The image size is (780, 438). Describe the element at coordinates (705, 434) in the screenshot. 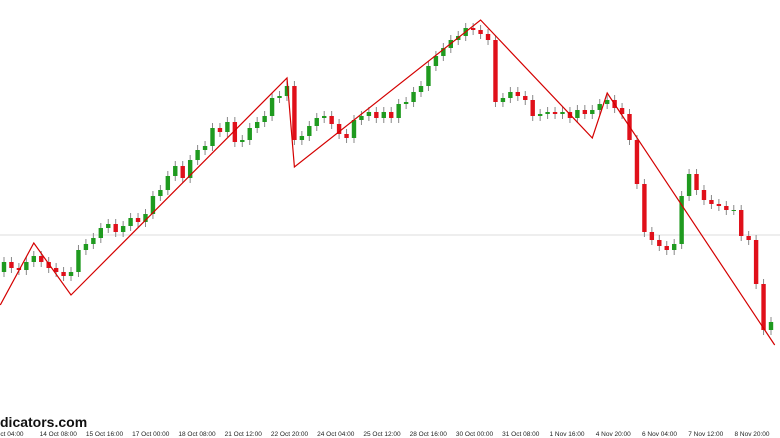

I see `x-tick-label: 7 Nov 12:00` at that location.